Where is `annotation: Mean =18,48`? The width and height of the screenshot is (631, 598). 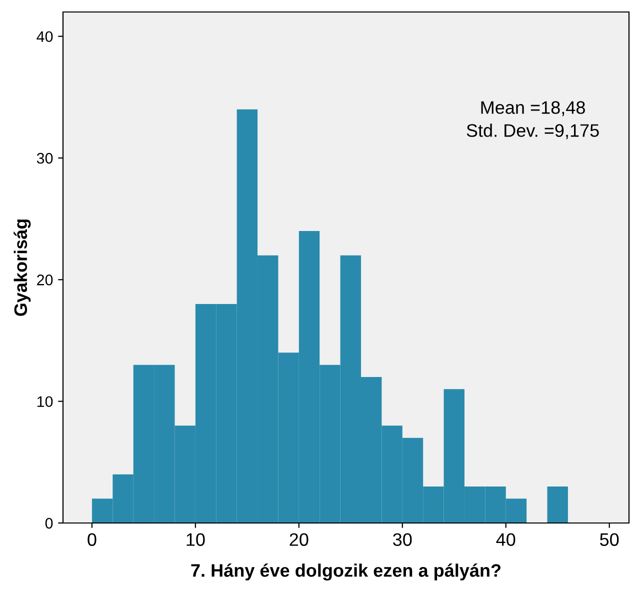 annotation: Mean =18,48 is located at coordinates (533, 108).